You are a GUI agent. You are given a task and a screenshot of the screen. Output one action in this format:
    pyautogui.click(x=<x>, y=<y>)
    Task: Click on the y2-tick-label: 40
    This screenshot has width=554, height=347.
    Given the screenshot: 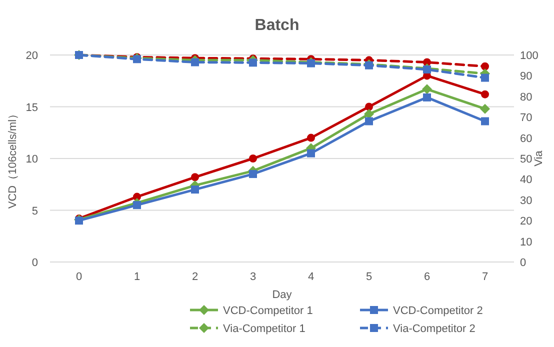 What is the action you would take?
    pyautogui.click(x=526, y=180)
    